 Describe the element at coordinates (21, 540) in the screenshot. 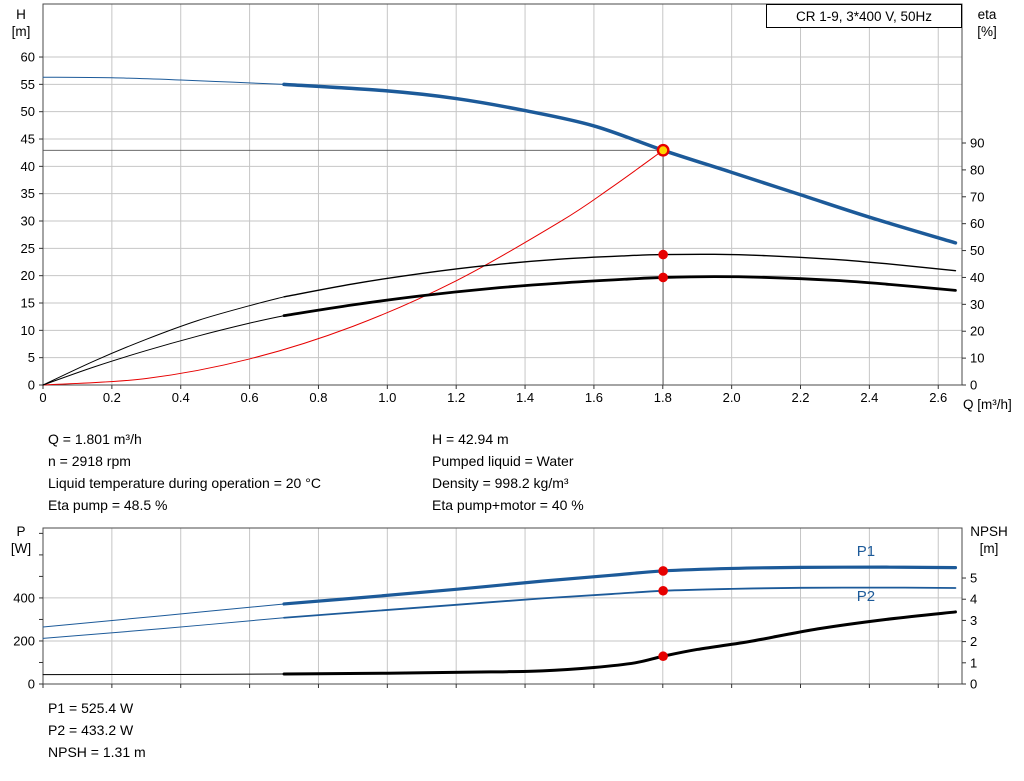

I see `p-axis-title: P [W]` at that location.